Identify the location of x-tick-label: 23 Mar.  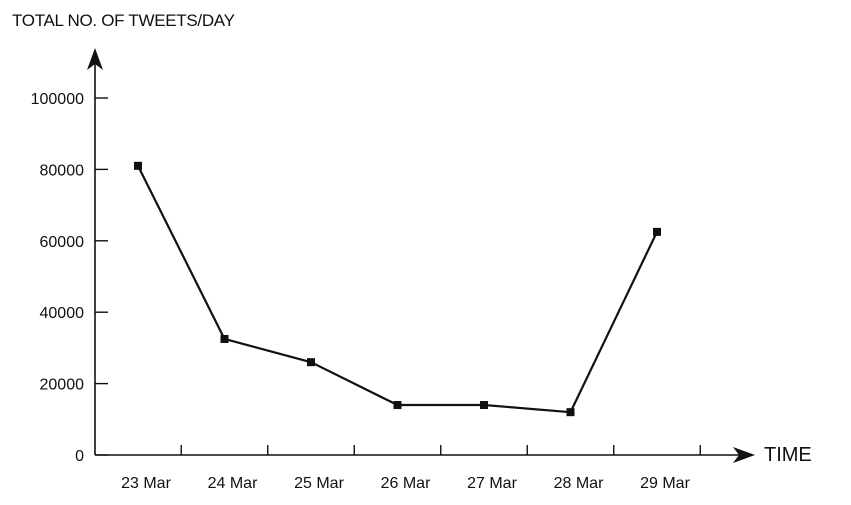
(146, 483).